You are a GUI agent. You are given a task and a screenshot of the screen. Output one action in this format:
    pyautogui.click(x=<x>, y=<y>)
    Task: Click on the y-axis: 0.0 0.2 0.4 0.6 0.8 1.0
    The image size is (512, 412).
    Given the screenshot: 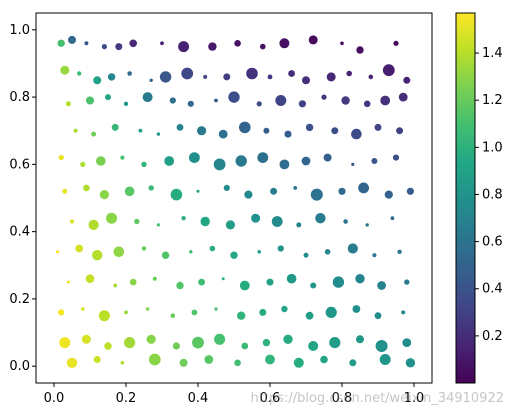 What is the action you would take?
    pyautogui.click(x=22, y=198)
    